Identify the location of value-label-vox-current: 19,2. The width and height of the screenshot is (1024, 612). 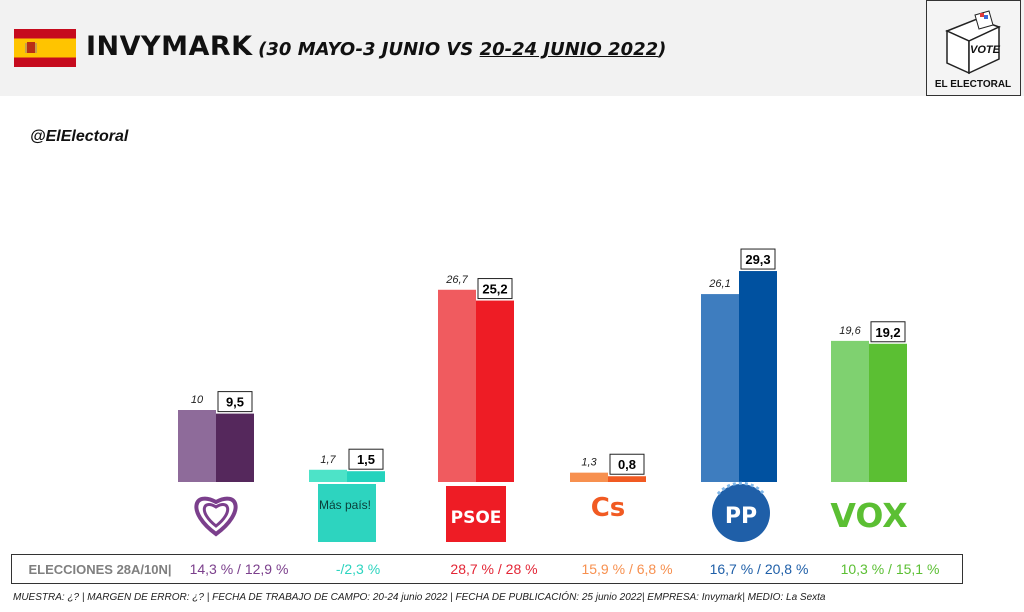
(887, 332).